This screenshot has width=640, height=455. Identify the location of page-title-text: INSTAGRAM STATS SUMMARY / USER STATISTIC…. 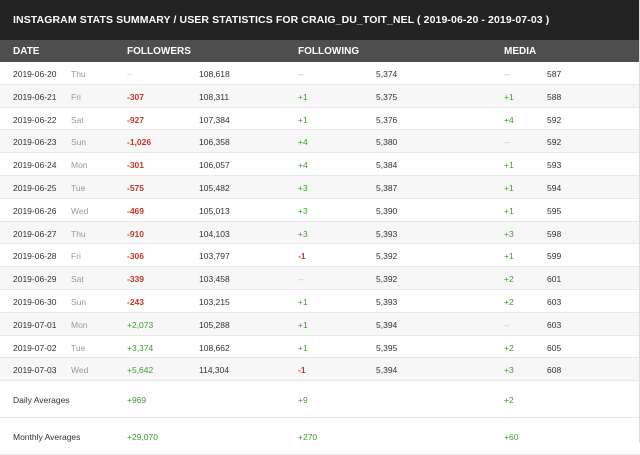
(281, 20).